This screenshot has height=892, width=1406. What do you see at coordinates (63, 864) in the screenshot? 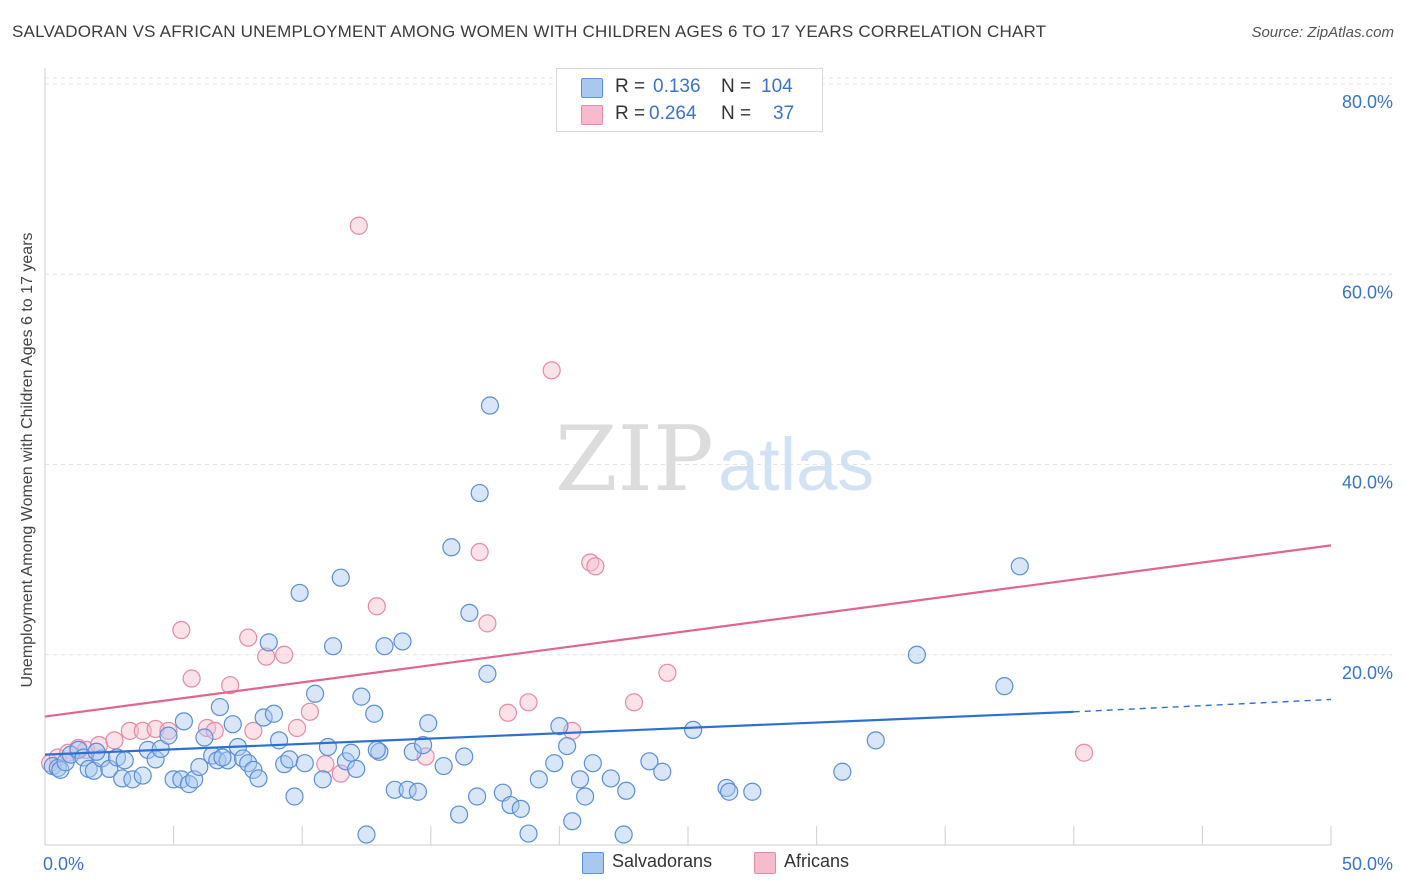
I see `x-tick-label: 0.0%` at bounding box center [63, 864].